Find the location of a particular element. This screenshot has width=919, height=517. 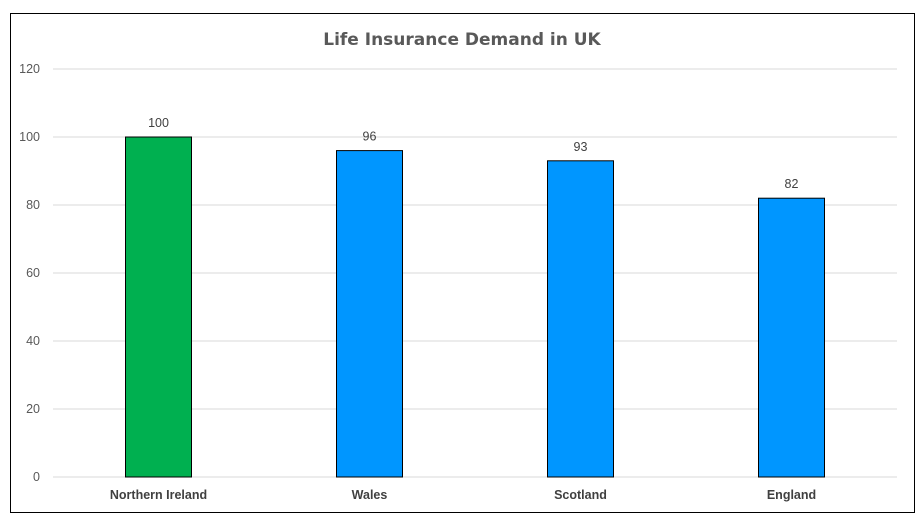

bar-northern-ireland is located at coordinates (158, 307).